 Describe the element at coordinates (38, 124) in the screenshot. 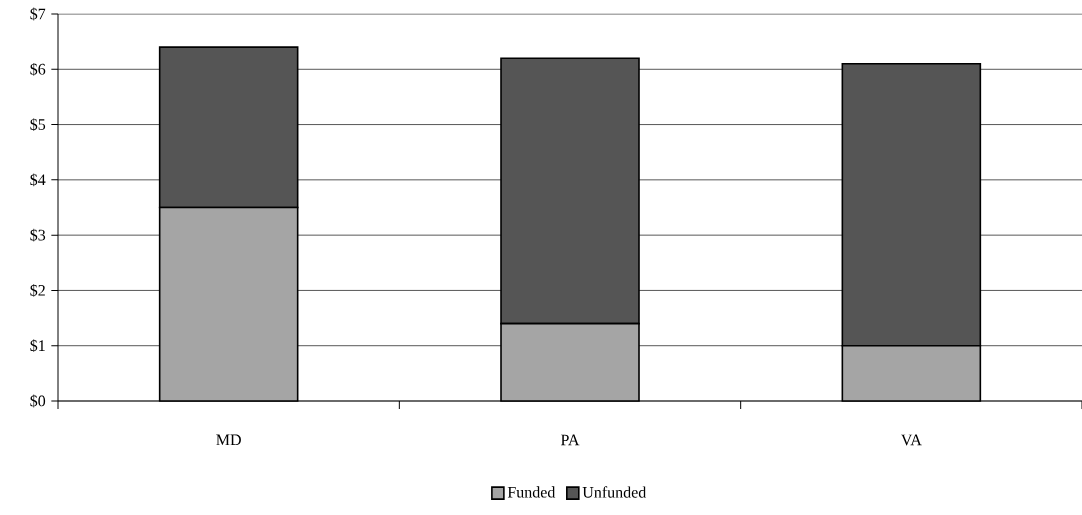

I see `y-tick-label: $5` at that location.